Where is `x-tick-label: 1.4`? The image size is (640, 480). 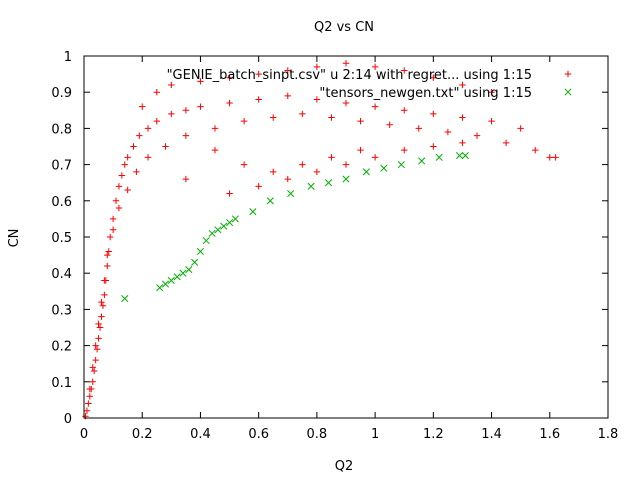
x-tick-label: 1.4 is located at coordinates (491, 434).